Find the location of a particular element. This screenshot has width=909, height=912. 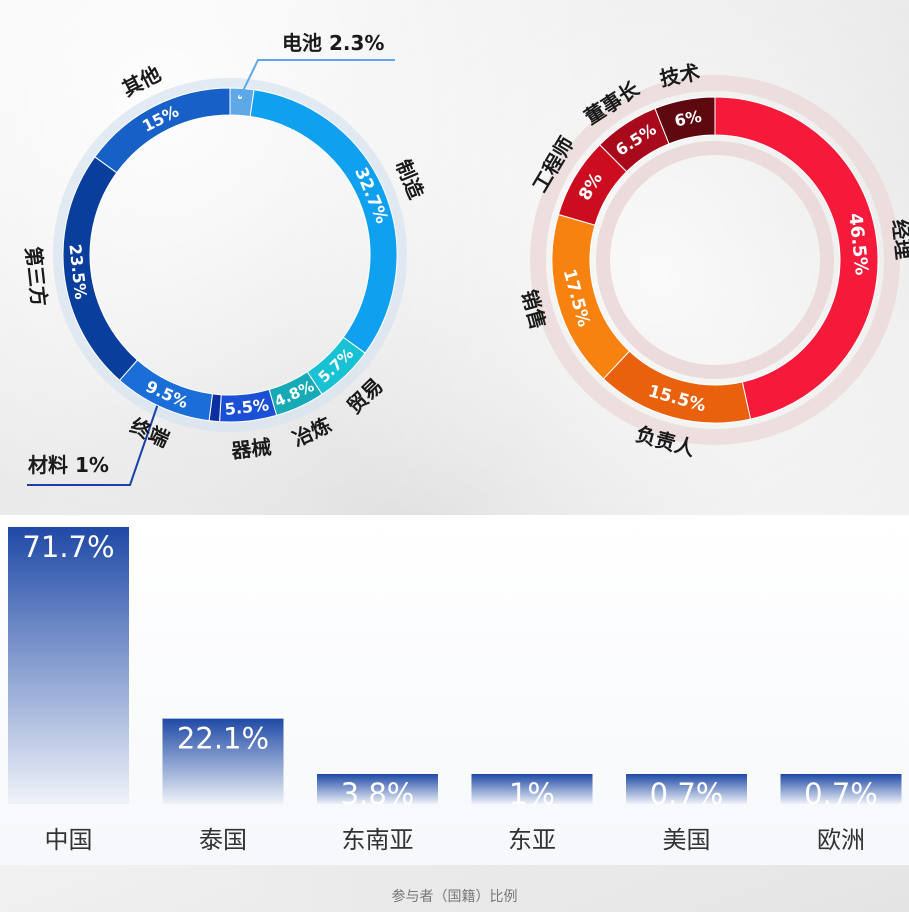

red-donut-inner-ring is located at coordinates (715, 260).